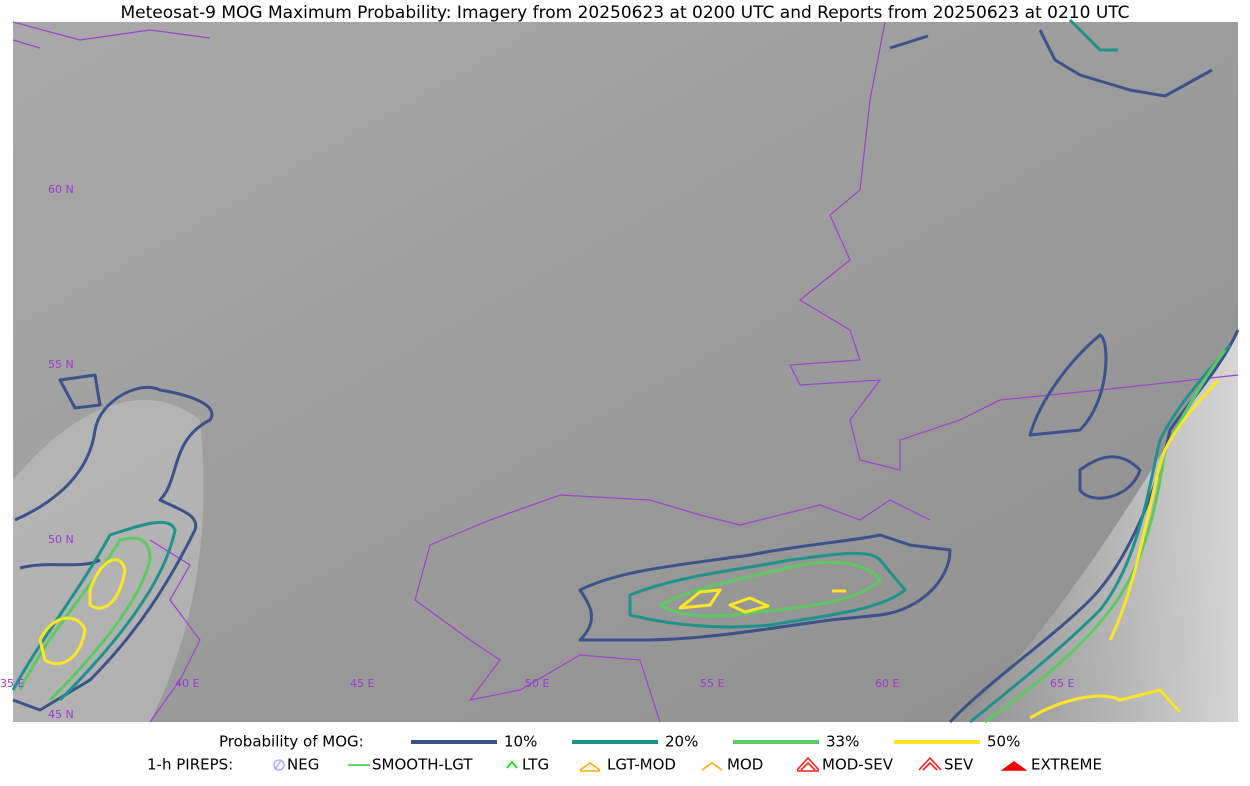  What do you see at coordinates (291, 742) in the screenshot?
I see `legend-title: Probability of MOG:` at bounding box center [291, 742].